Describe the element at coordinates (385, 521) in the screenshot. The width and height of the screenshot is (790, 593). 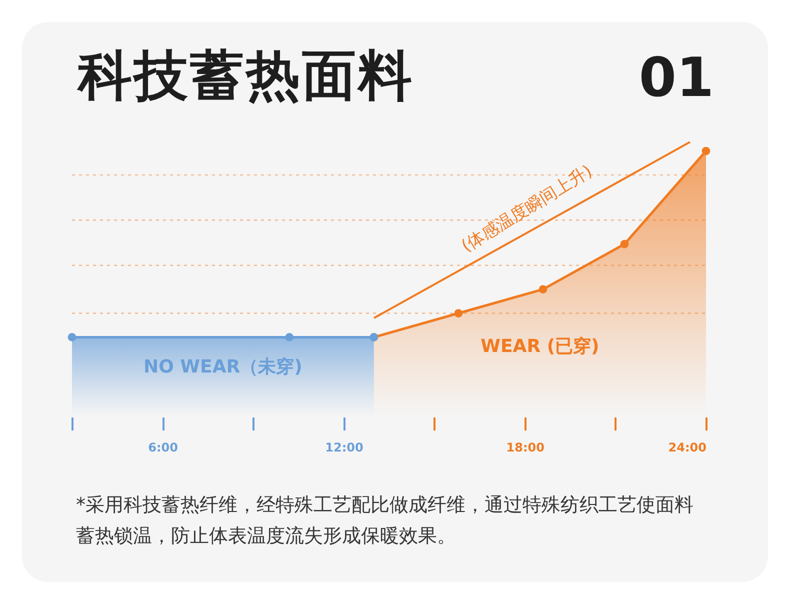
I see `text: *采用科技蓄热纤维，经特殊工艺配比做成纤维，通过特殊纺织工艺使面料蓄热锁温，防止体表温度流失形成保暖效果。` at that location.